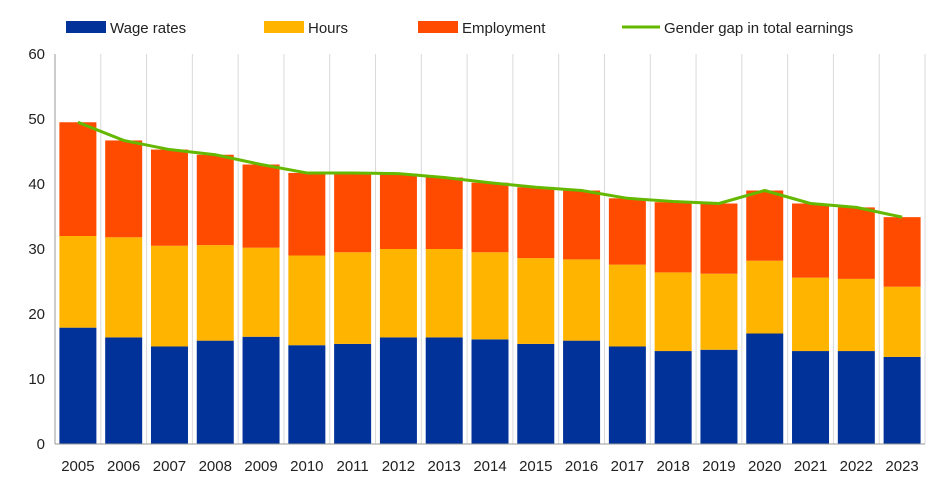 The width and height of the screenshot is (945, 497). What do you see at coordinates (758, 28) in the screenshot?
I see `legend-label-gender-gap-in-total-earnings: Gender gap in total earnings` at bounding box center [758, 28].